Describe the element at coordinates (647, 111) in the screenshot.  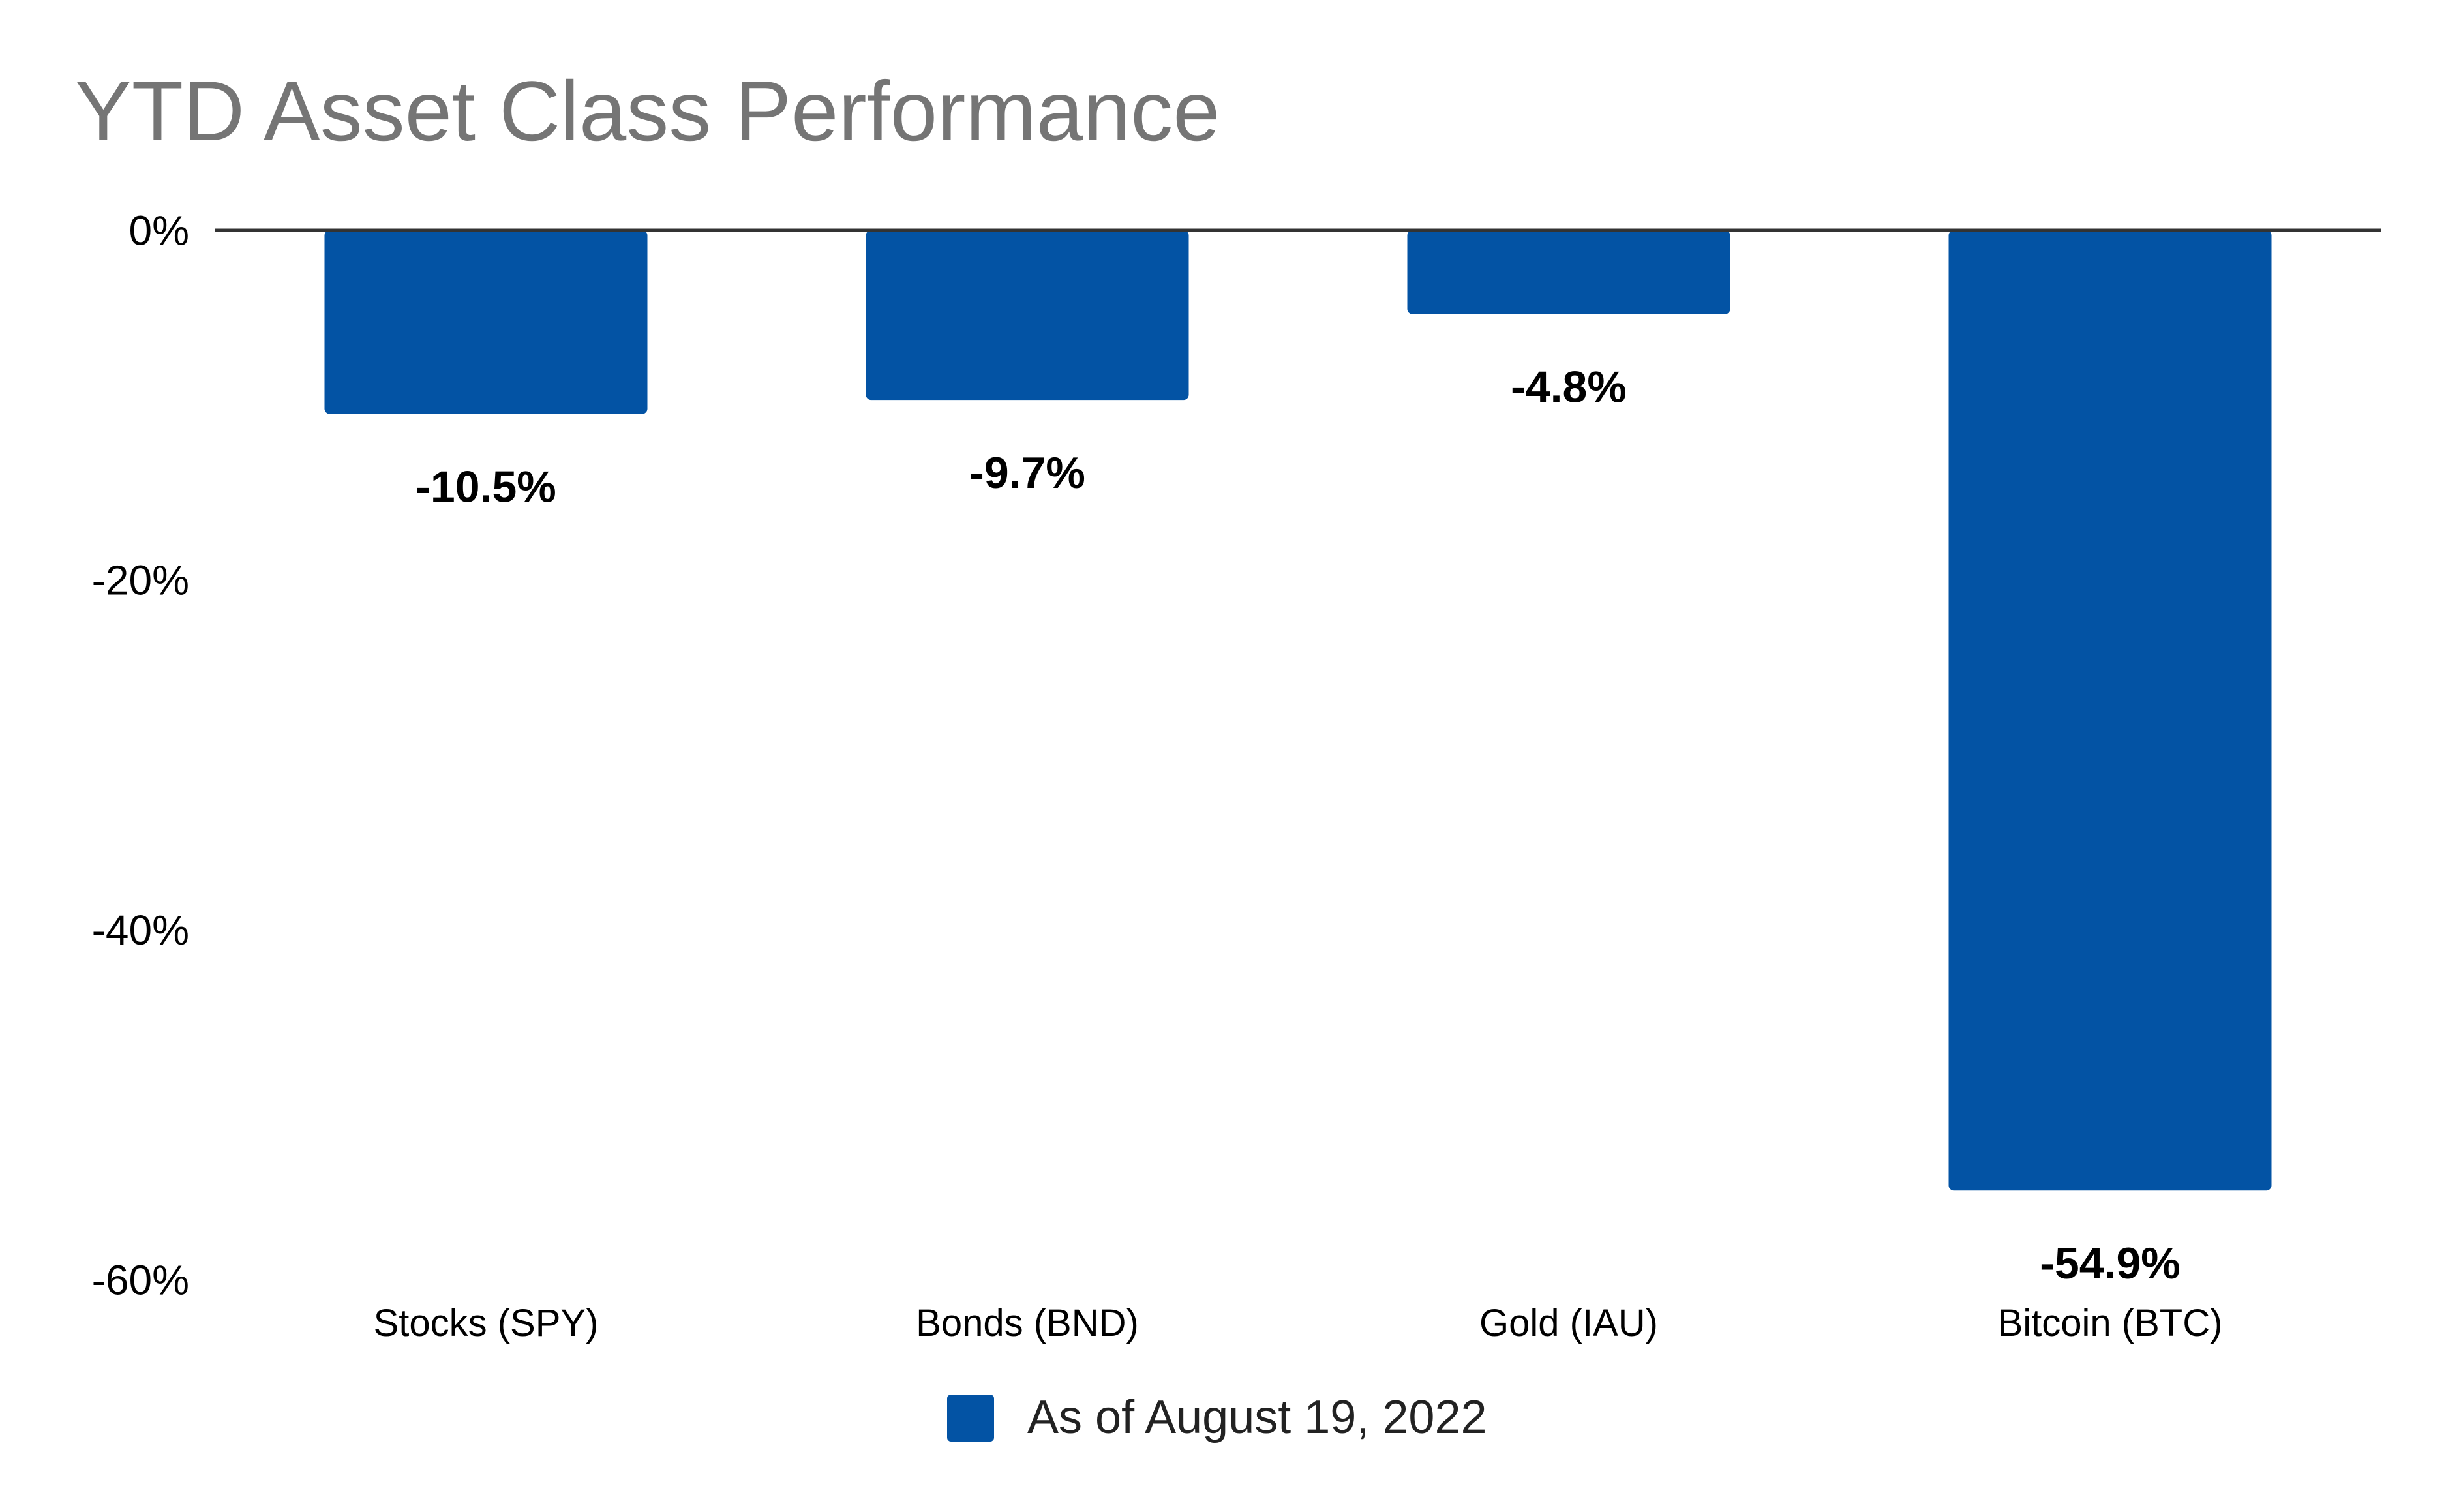
I see `chart-title: YTD Asset Class Performance` at that location.